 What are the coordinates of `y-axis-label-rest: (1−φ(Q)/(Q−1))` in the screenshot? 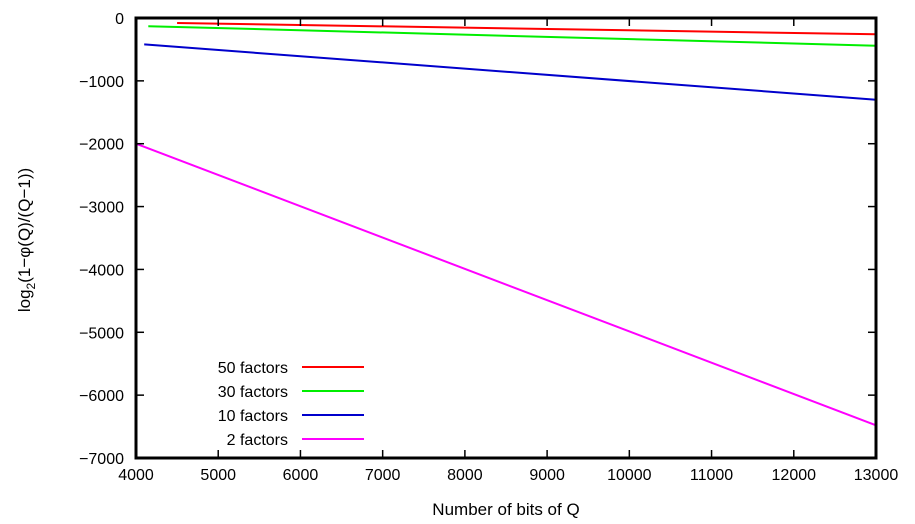 It's located at (24, 225).